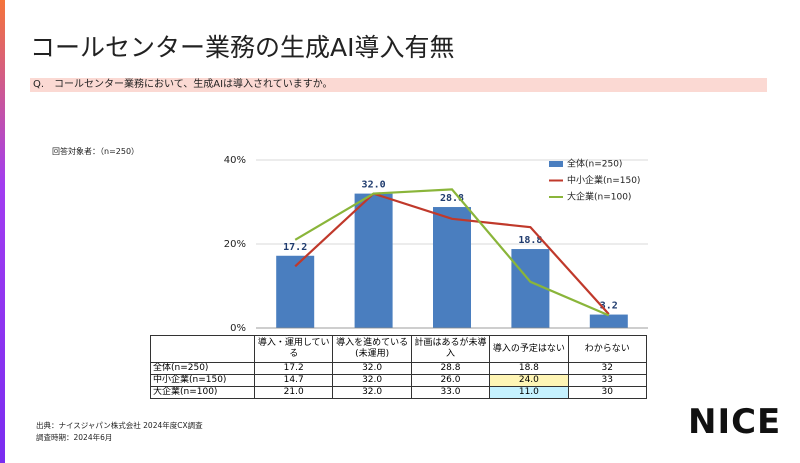  What do you see at coordinates (529, 380) in the screenshot?
I see `table-cell: 24.0` at bounding box center [529, 380].